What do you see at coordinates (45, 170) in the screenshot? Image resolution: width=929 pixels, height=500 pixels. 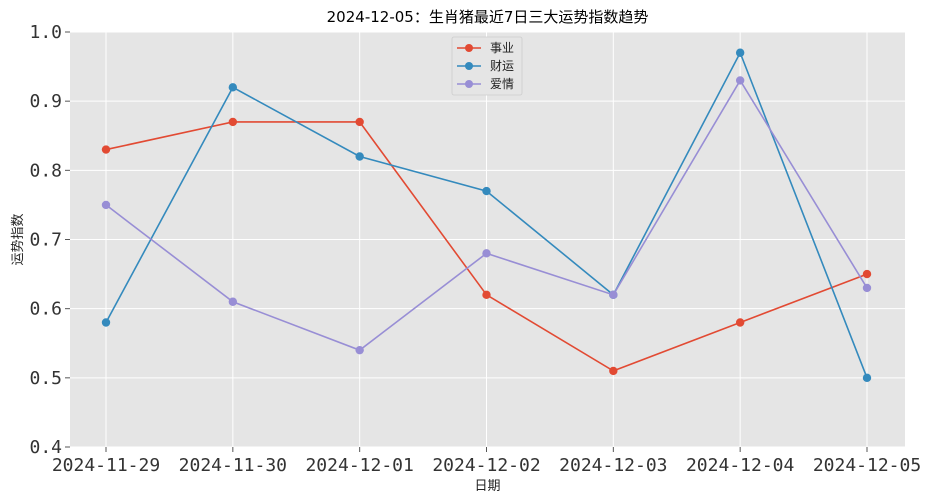 I see `y-tick-label: 0.8` at bounding box center [45, 170].